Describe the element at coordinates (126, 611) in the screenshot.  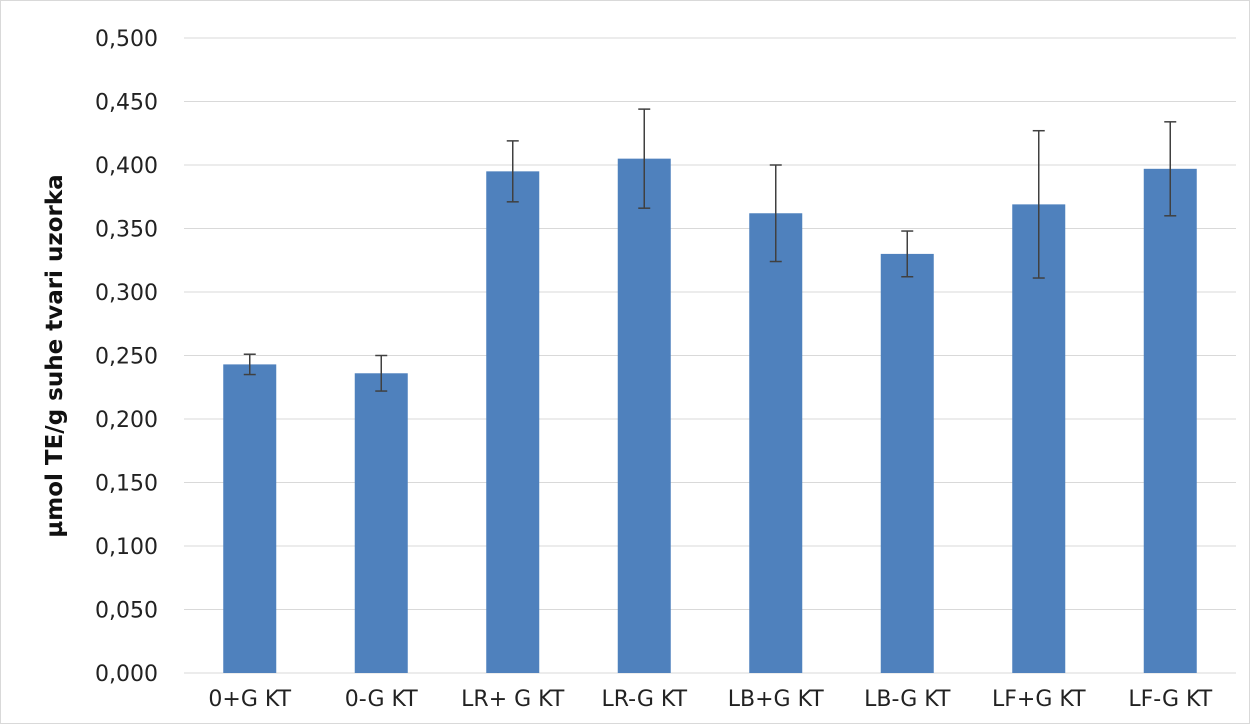
I see `y-tick-label: 0,050` at that location.